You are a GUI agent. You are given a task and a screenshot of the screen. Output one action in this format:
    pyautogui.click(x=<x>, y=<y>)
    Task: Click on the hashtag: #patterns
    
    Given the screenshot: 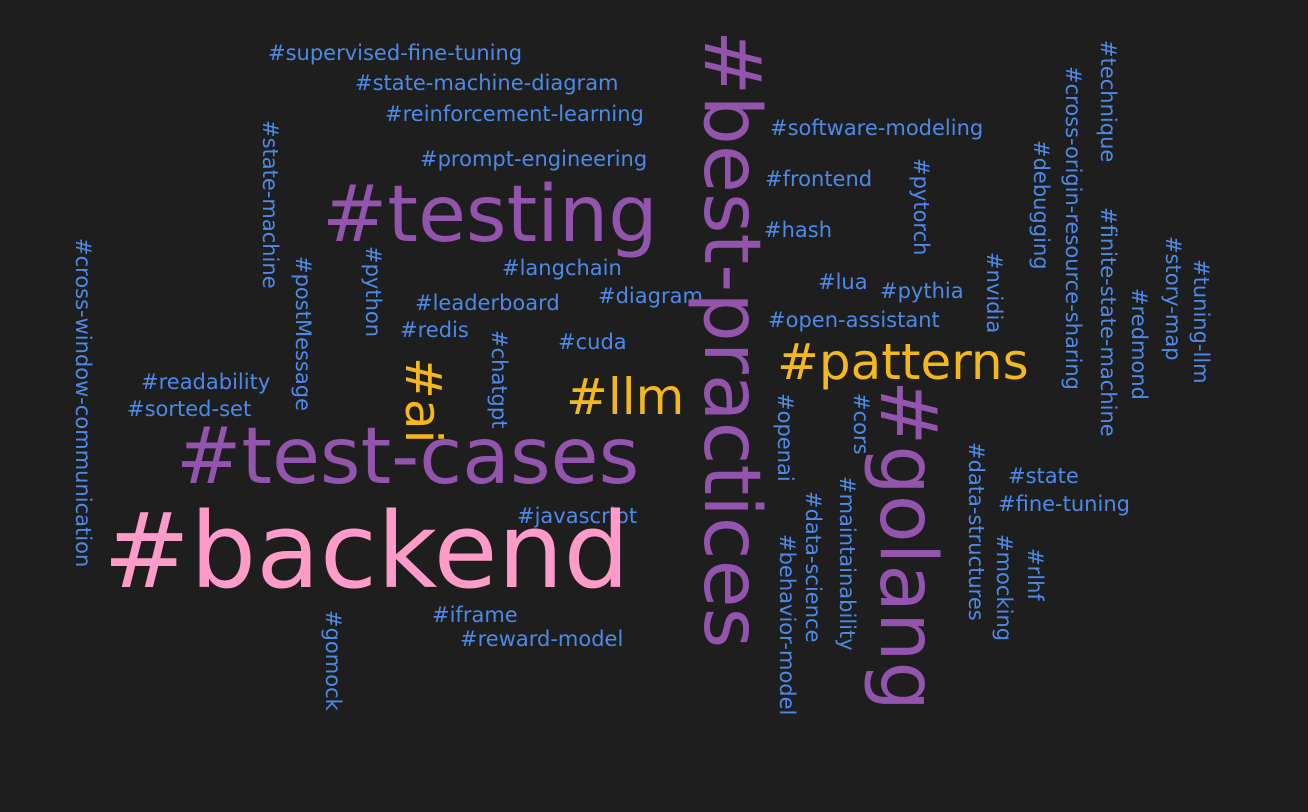 What is the action you would take?
    pyautogui.click(x=903, y=362)
    